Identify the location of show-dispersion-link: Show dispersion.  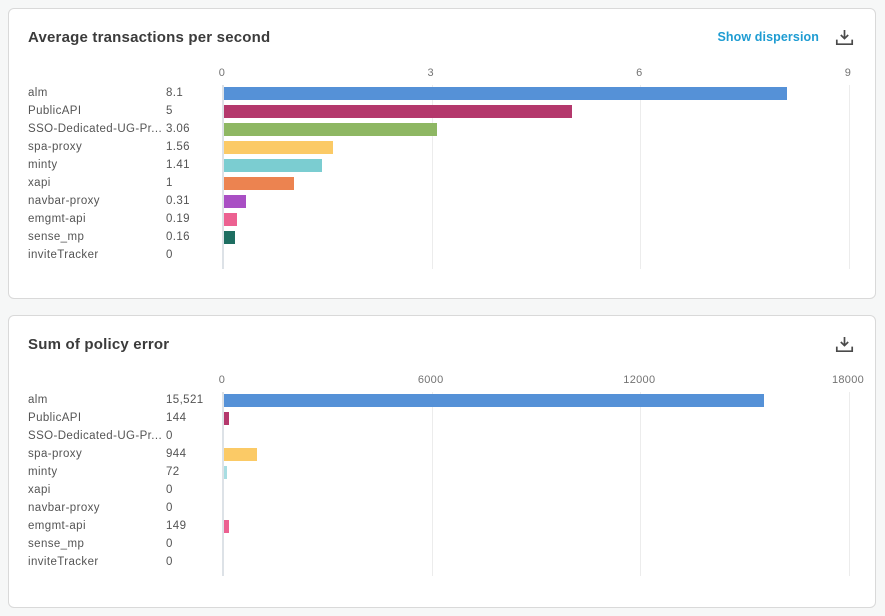
(768, 37).